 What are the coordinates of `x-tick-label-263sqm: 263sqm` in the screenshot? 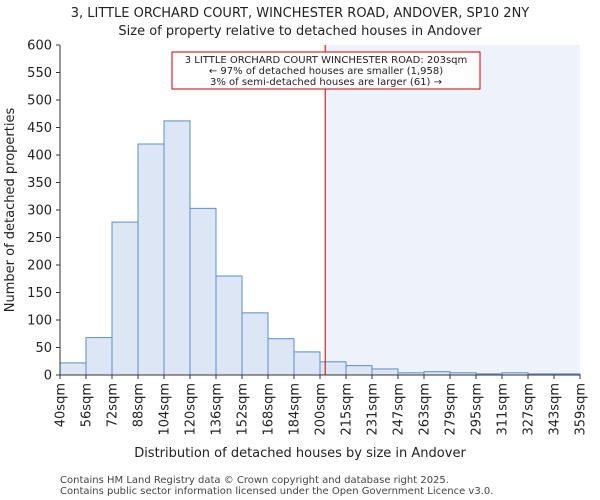 It's located at (425, 409).